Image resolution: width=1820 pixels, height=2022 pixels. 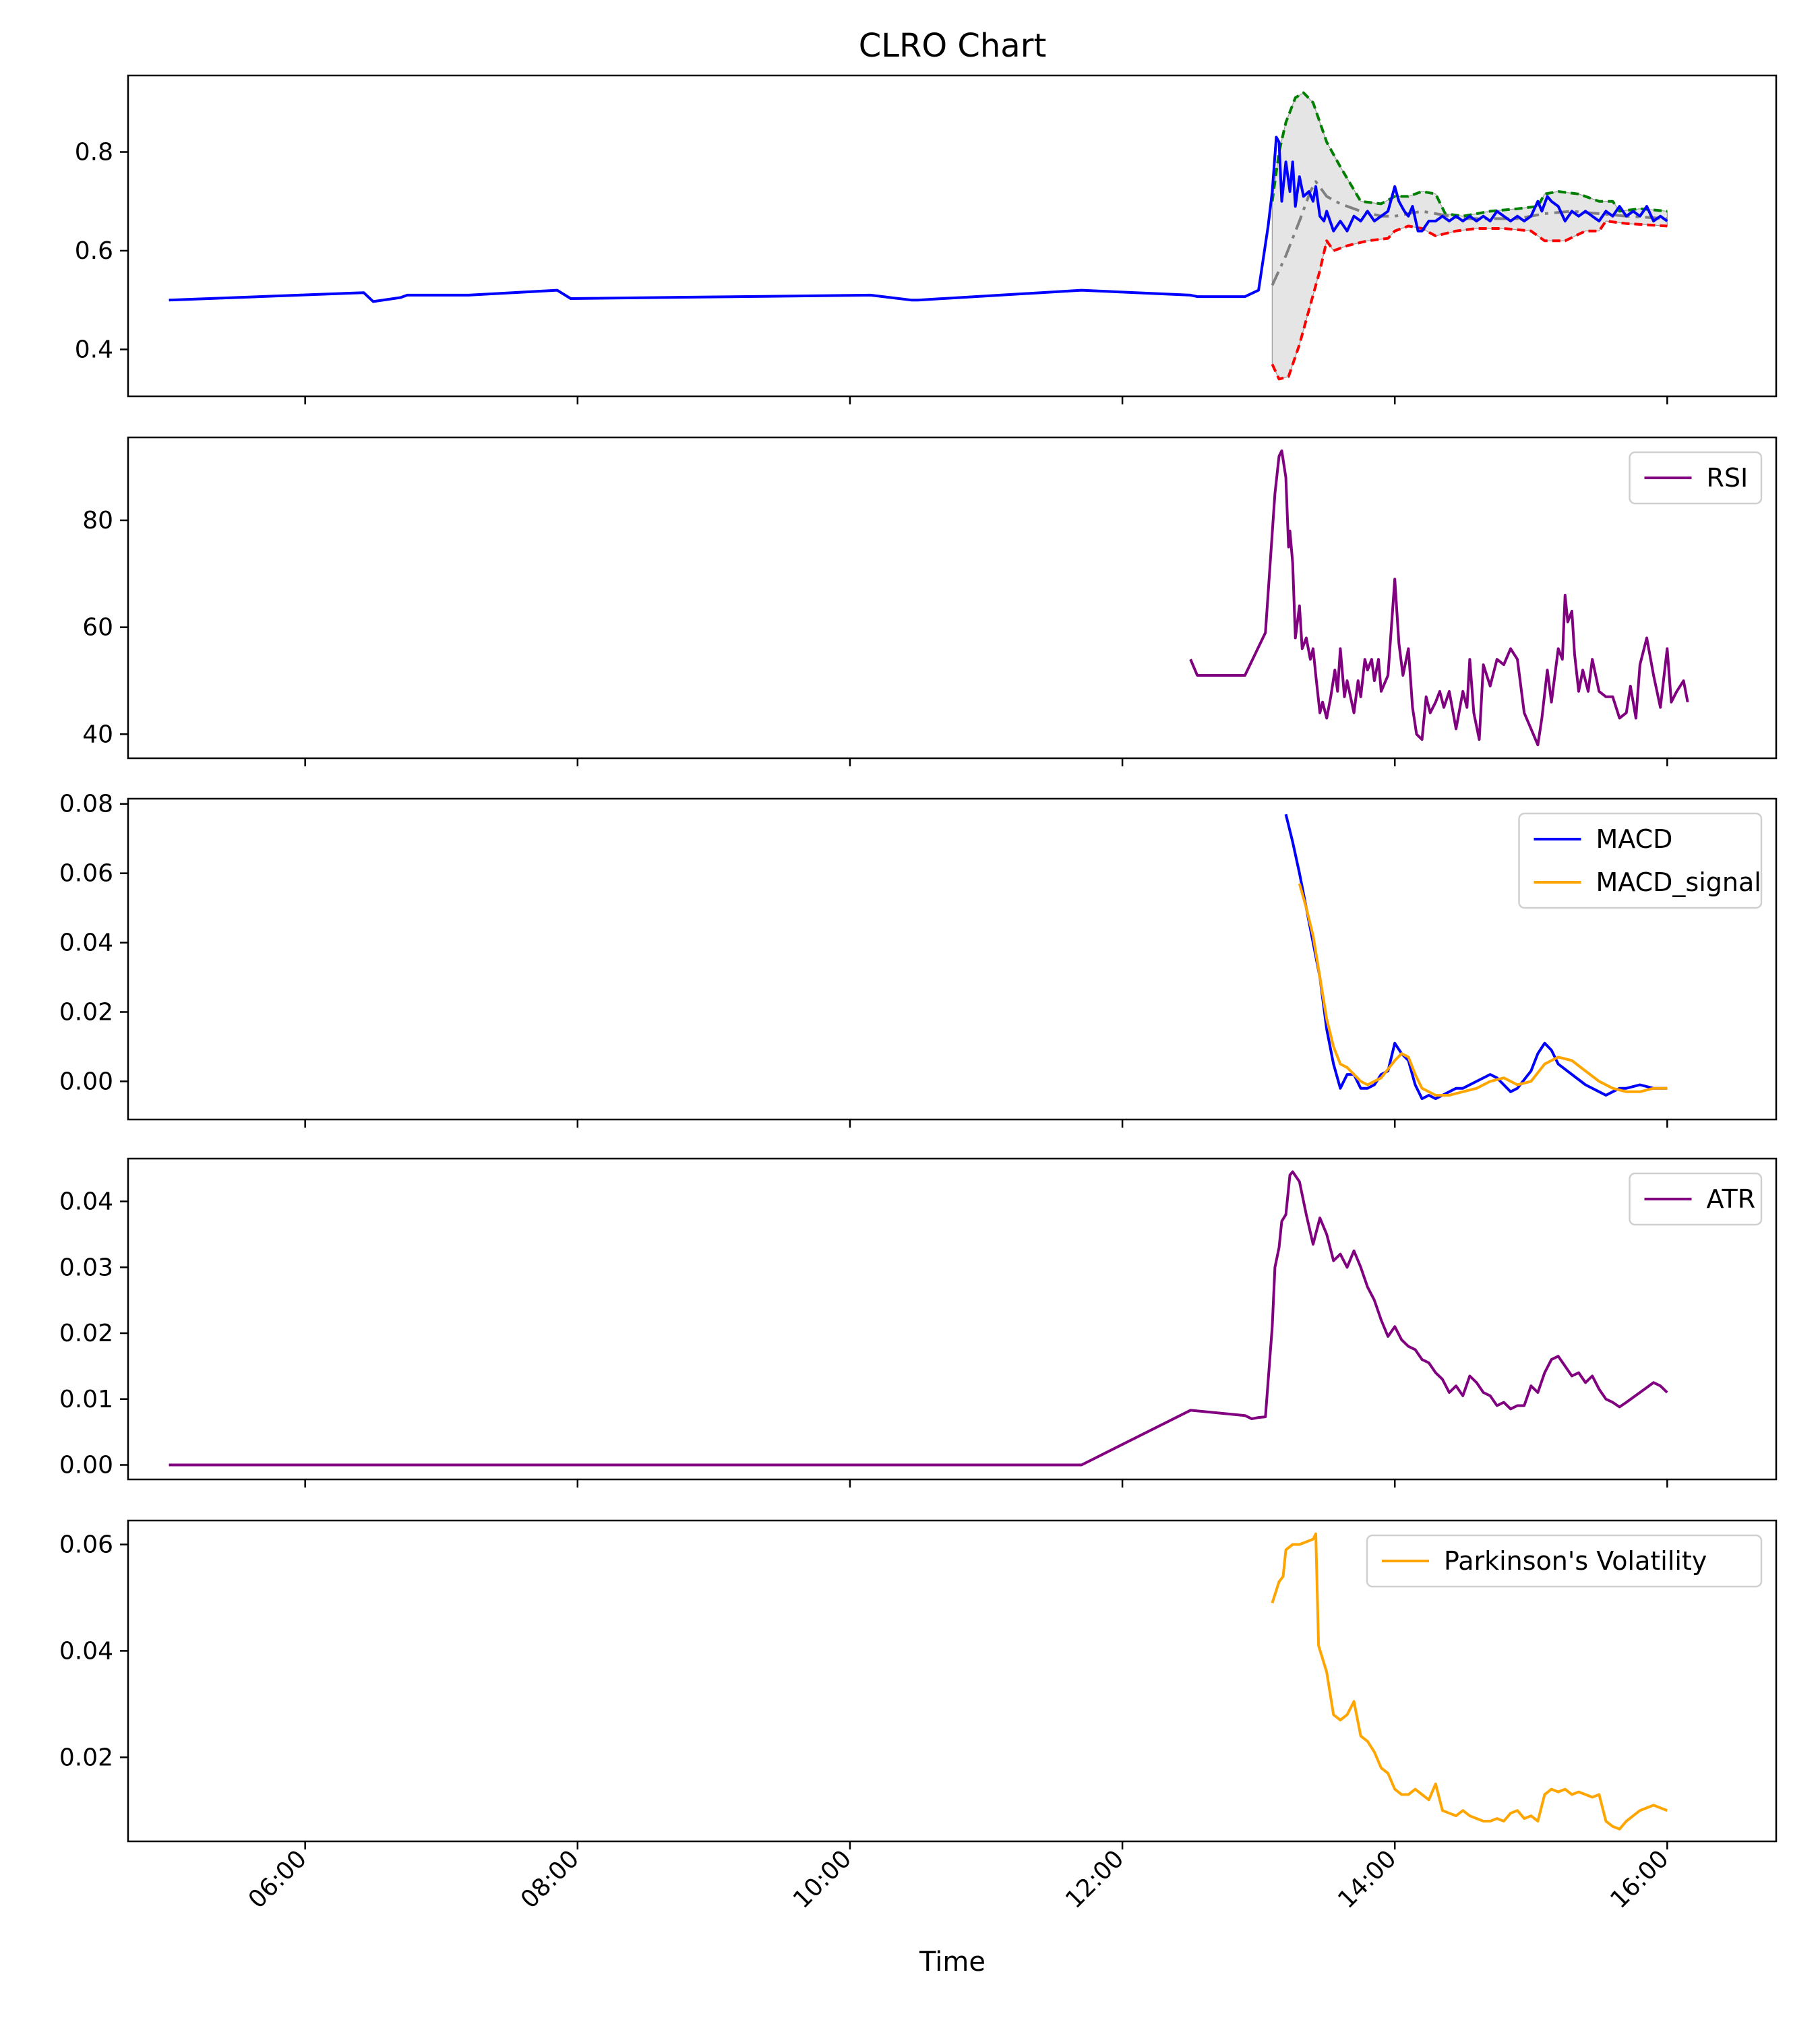 What do you see at coordinates (94, 251) in the screenshot?
I see `y-tick-label: 0.6` at bounding box center [94, 251].